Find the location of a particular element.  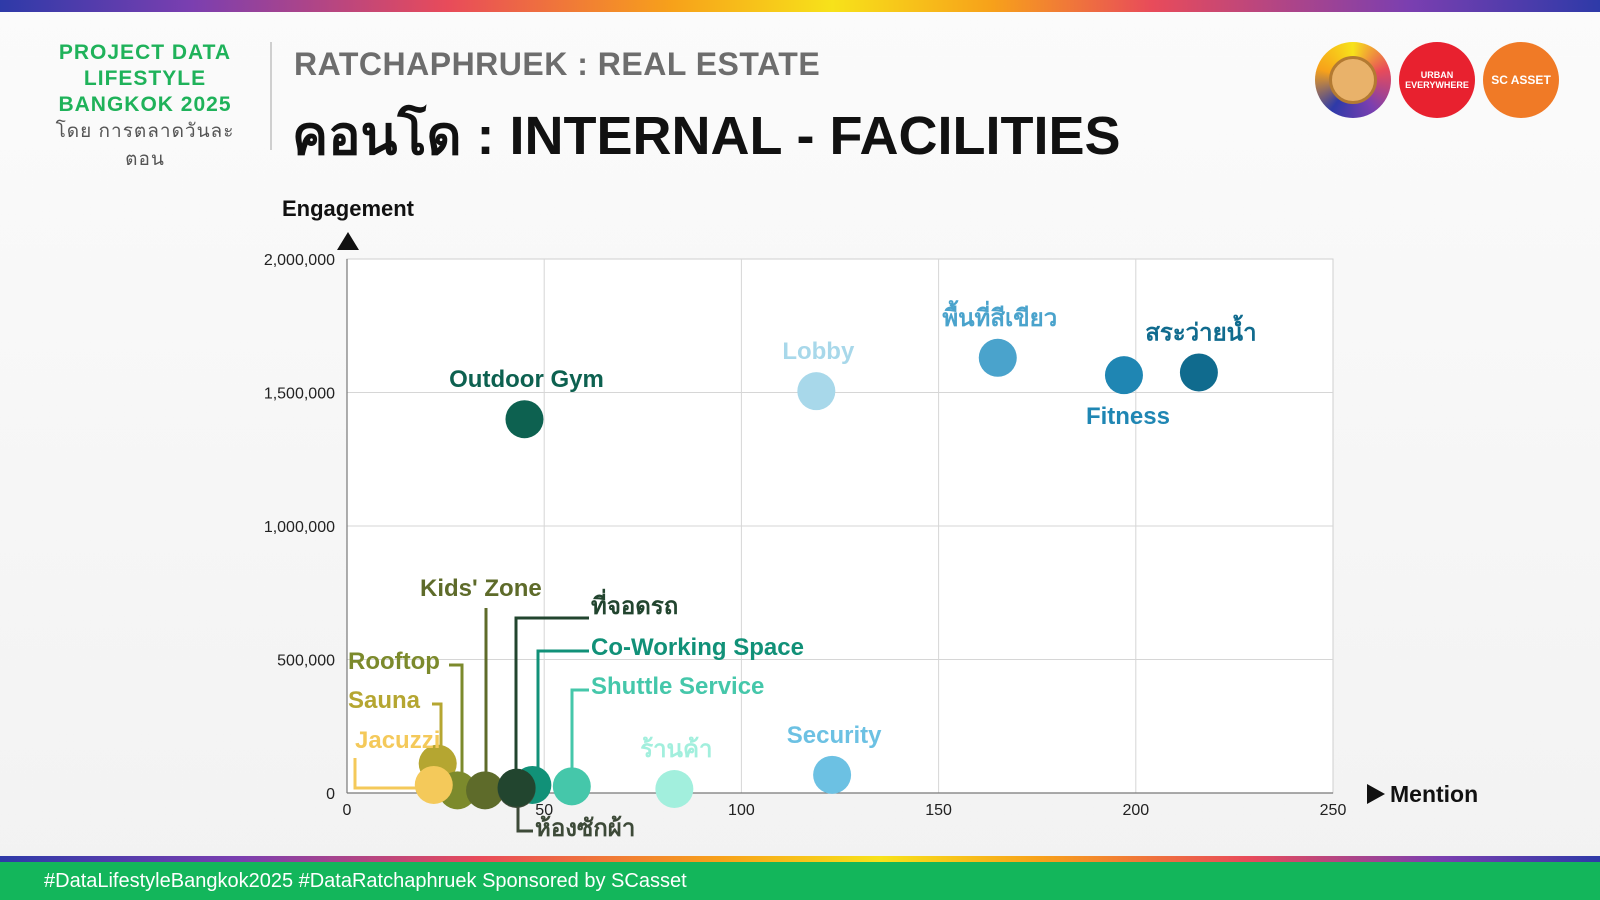

data-label: ห้องซักผ้า is located at coordinates (585, 828).